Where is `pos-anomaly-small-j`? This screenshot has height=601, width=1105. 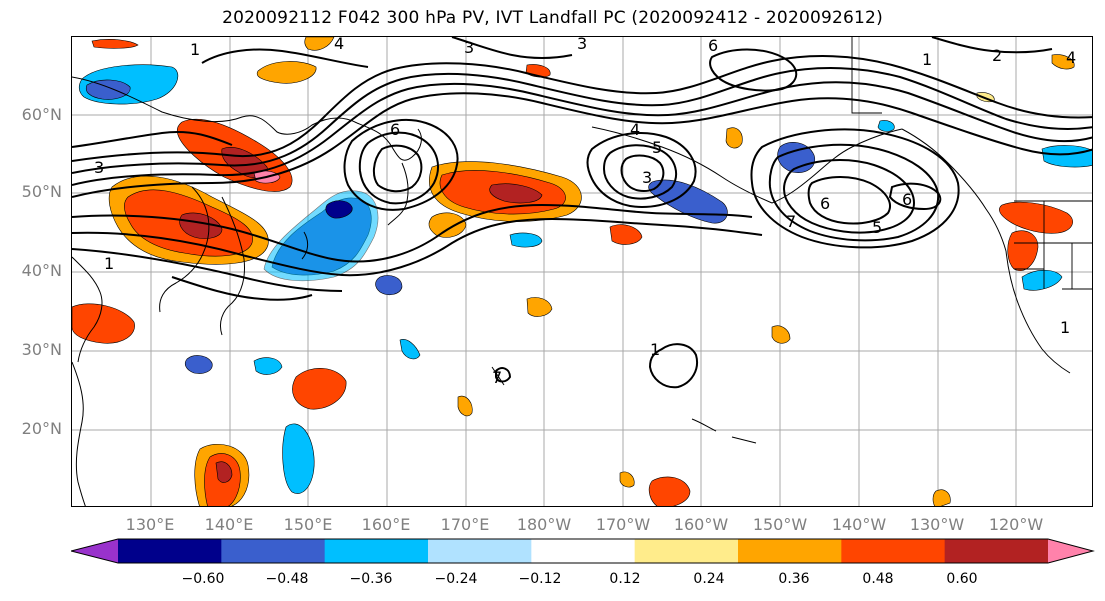 pos-anomaly-small-j is located at coordinates (941, 497).